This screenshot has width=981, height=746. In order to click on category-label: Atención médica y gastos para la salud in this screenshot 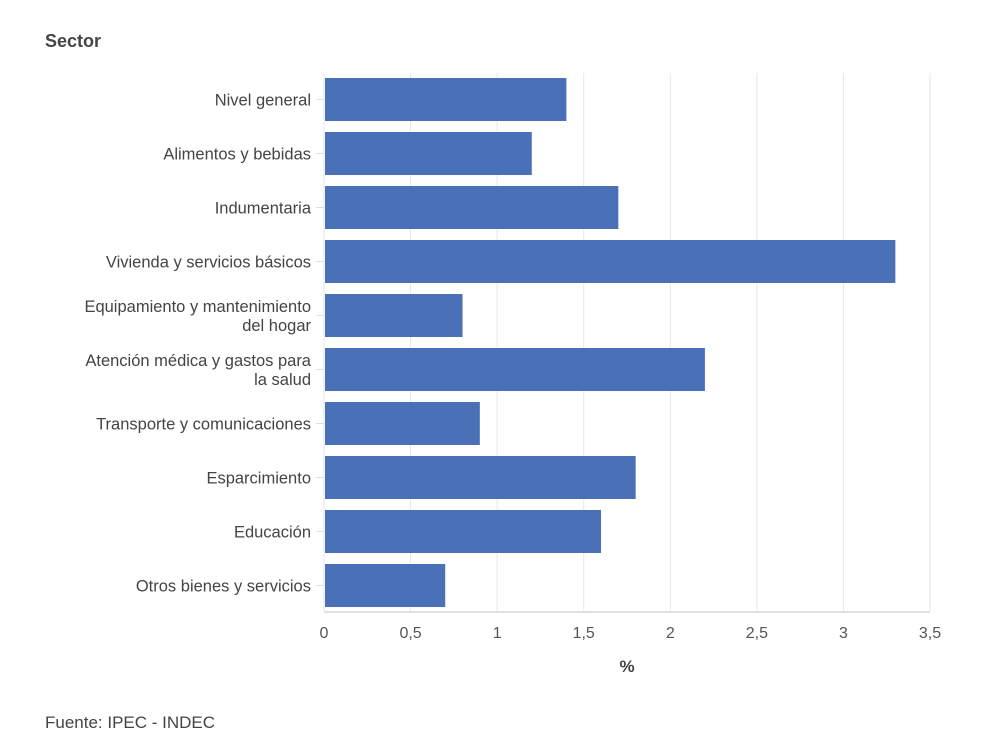, I will do `click(198, 370)`.